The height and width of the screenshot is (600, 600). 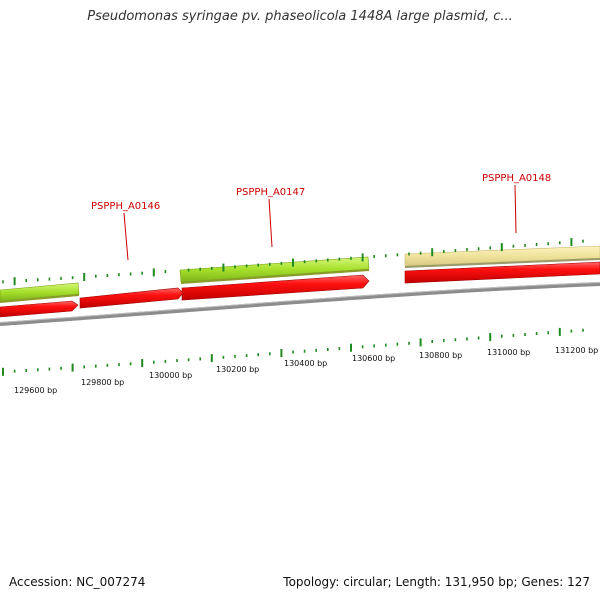 I want to click on inner-tick-row, so click(x=293, y=351).